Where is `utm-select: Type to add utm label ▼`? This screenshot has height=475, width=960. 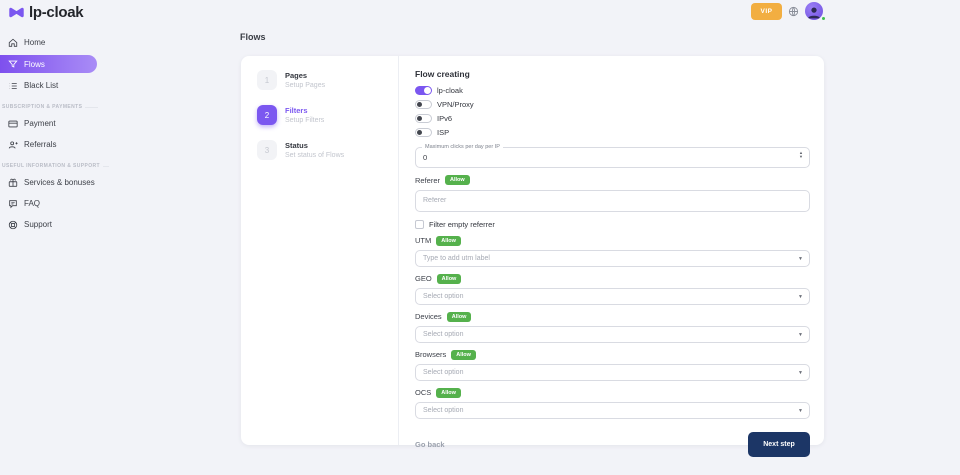 utm-select: Type to add utm label ▼ is located at coordinates (612, 258).